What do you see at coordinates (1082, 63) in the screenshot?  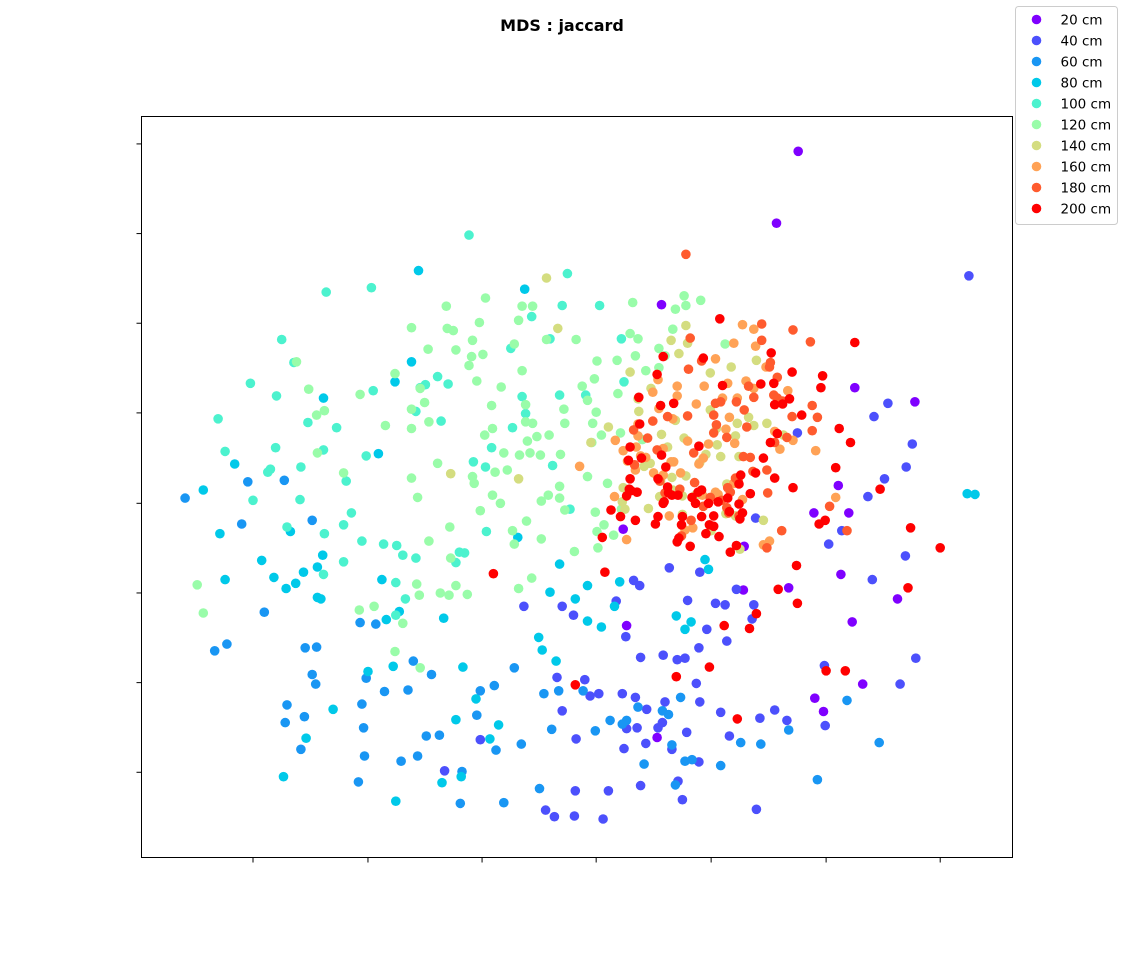 I see `legend-label: 60 cm` at bounding box center [1082, 63].